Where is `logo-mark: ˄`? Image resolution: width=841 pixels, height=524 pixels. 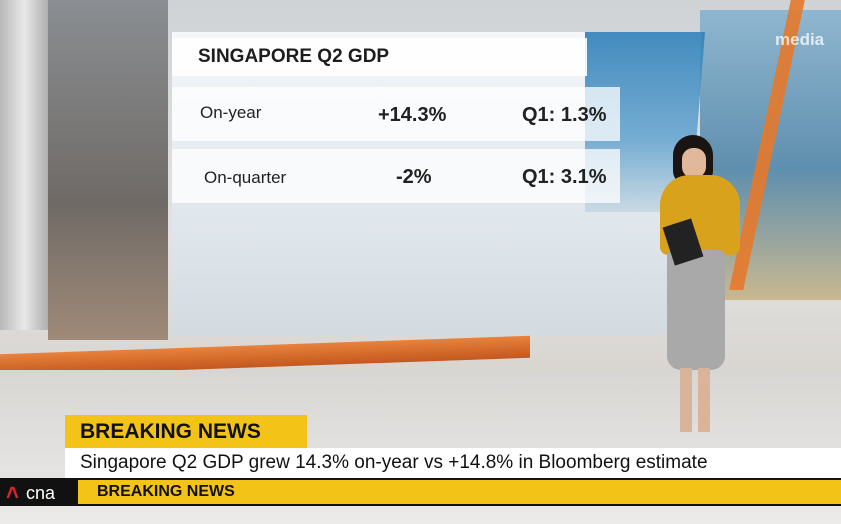
logo-mark: ˄ is located at coordinates (12, 492).